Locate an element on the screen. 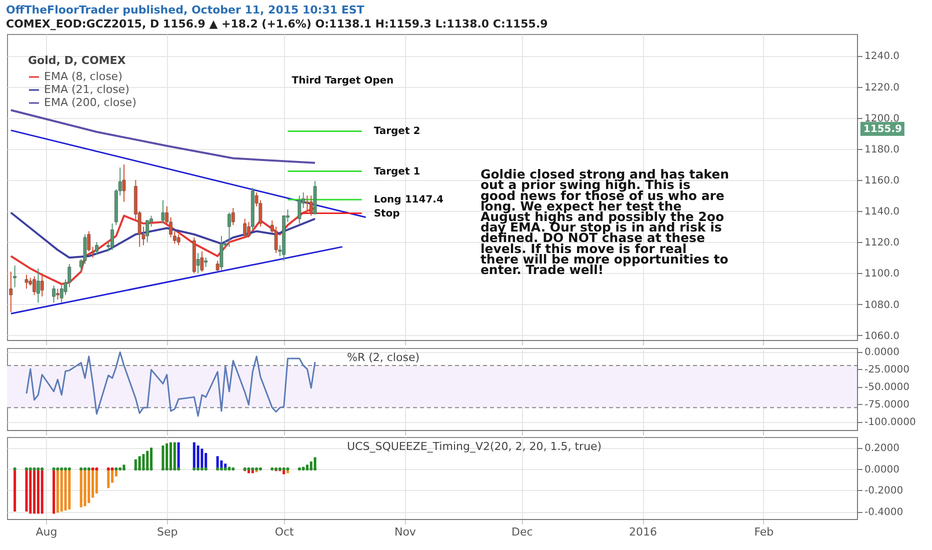 This screenshot has height=550, width=932. y-tick-label: -0.4000 is located at coordinates (884, 512).